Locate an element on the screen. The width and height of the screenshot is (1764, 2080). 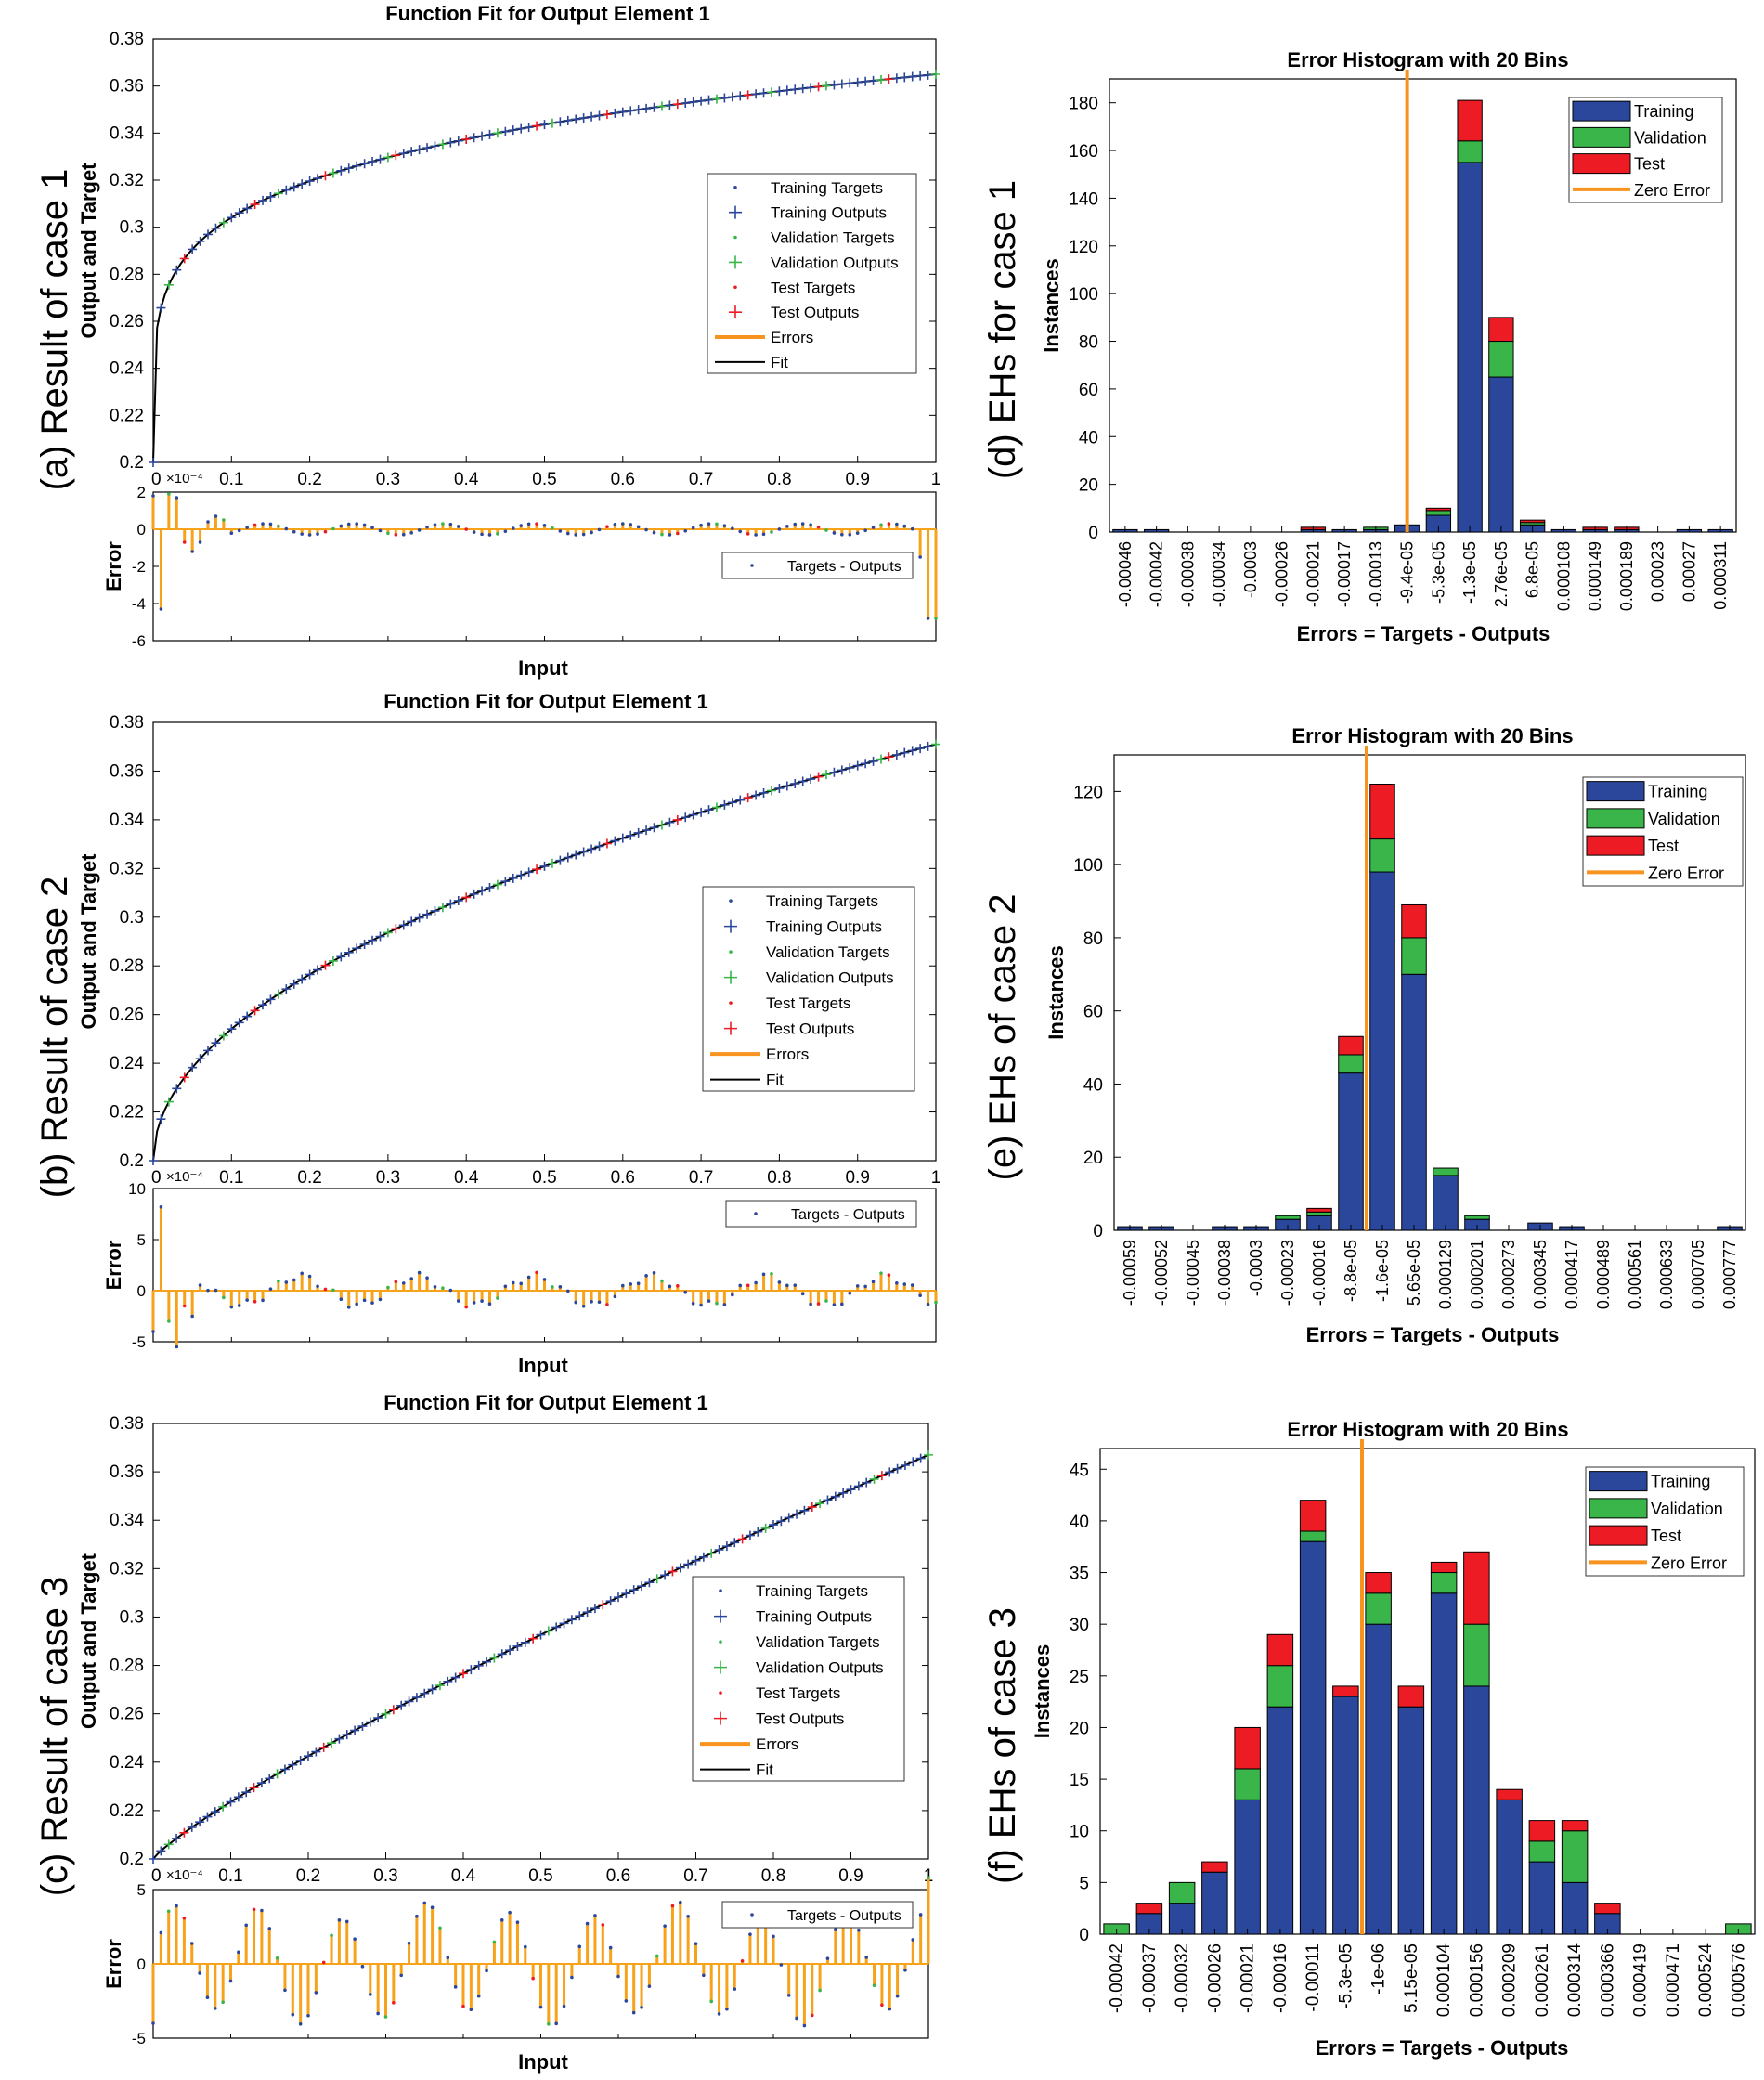
panel-label-a: (a) Result of case 1 is located at coordinates (54, 330).